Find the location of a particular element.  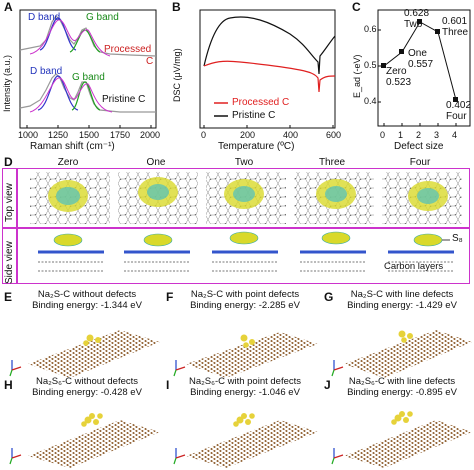

panel-a-g-band-top: G band is located at coordinates (102, 17).